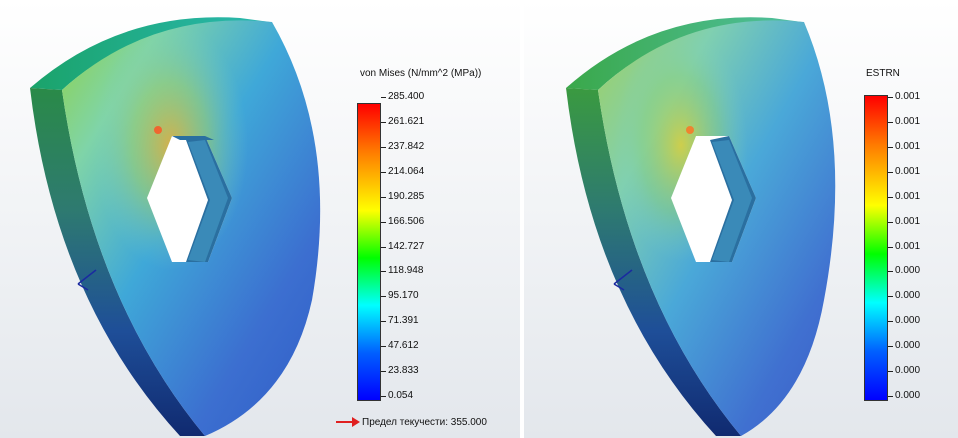 This screenshot has height=438, width=958. Describe the element at coordinates (883, 73) in the screenshot. I see `legend-title: ESTRN` at that location.